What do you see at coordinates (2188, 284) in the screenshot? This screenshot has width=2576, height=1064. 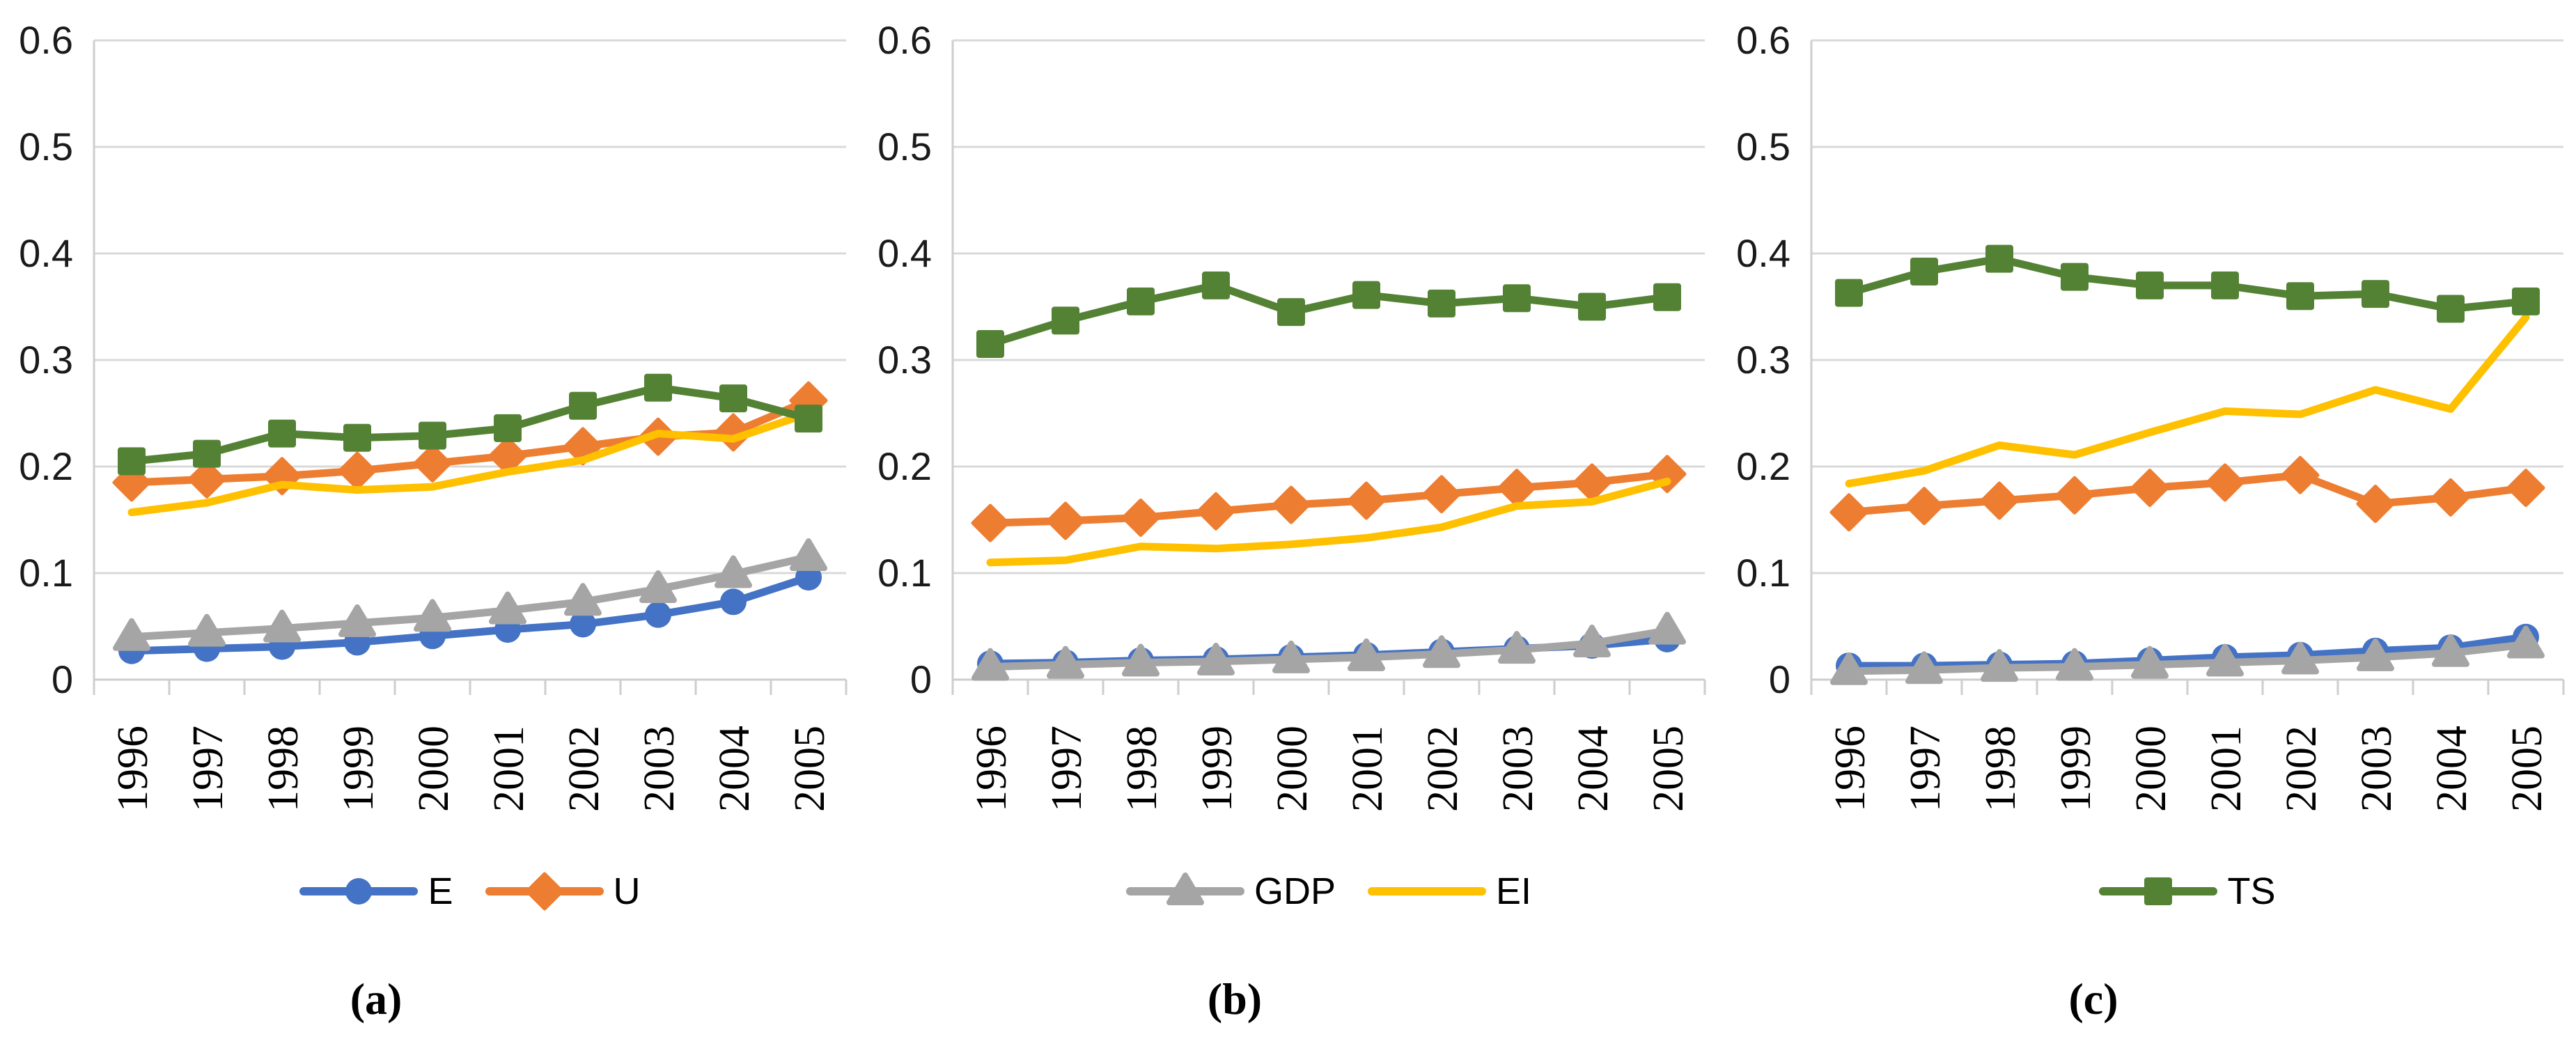 I see `series-line-TS` at bounding box center [2188, 284].